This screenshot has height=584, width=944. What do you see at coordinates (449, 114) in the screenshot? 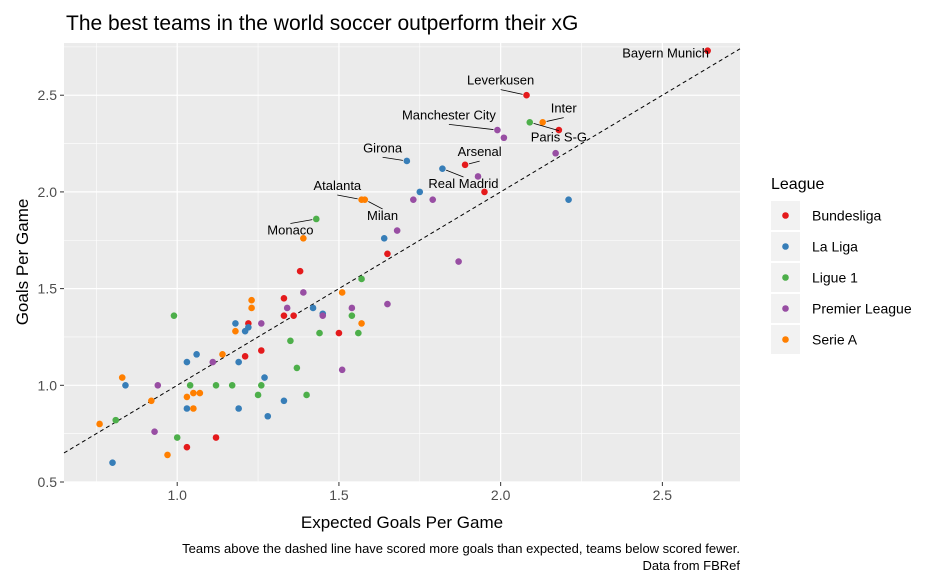
I see `annotation-label: Manchester City` at bounding box center [449, 114].